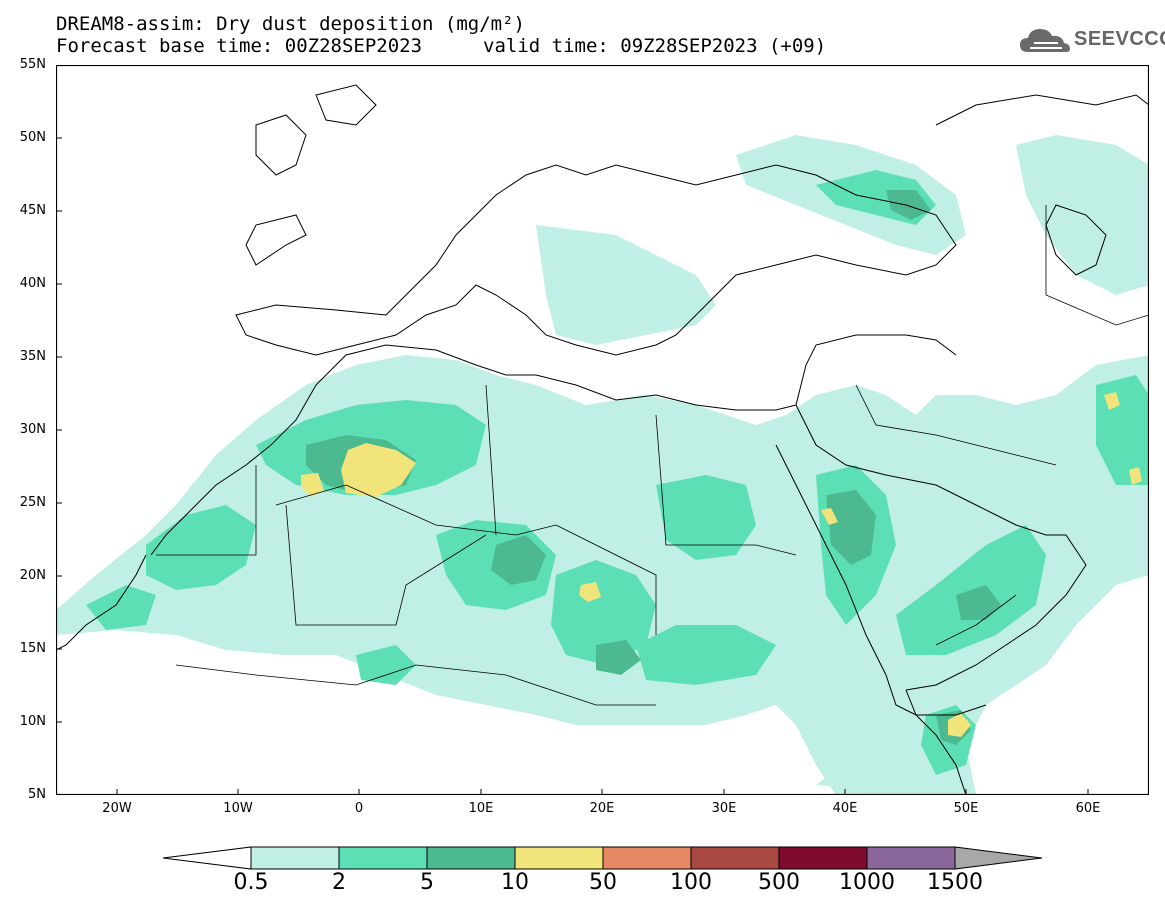  What do you see at coordinates (655, 46) in the screenshot?
I see `valid-time: valid time: 09Z28SEP2023 (+09)` at bounding box center [655, 46].